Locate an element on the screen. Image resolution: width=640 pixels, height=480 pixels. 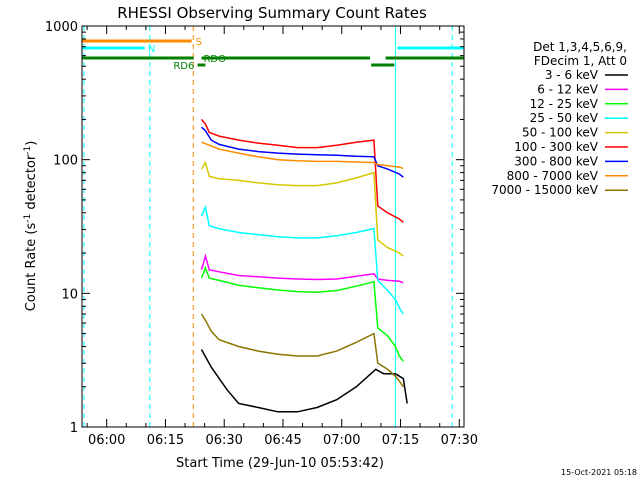
legend-entry-label: 6 - 12 keV is located at coordinates (568, 89).